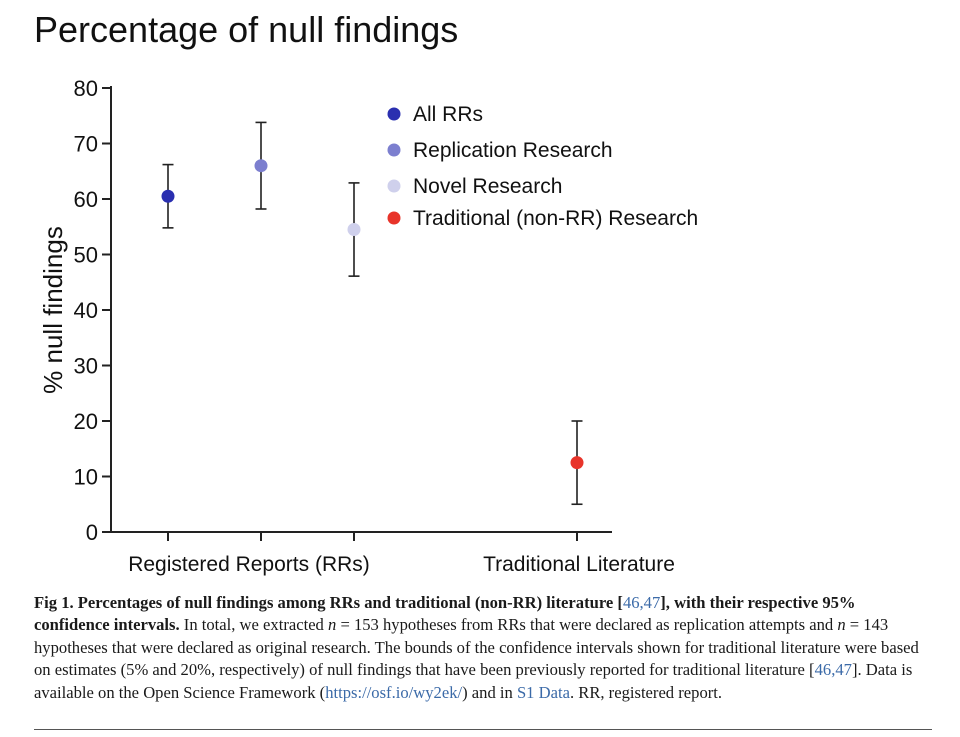 Image resolution: width=960 pixels, height=737 pixels. I want to click on y-tick-label: 30, so click(86, 366).